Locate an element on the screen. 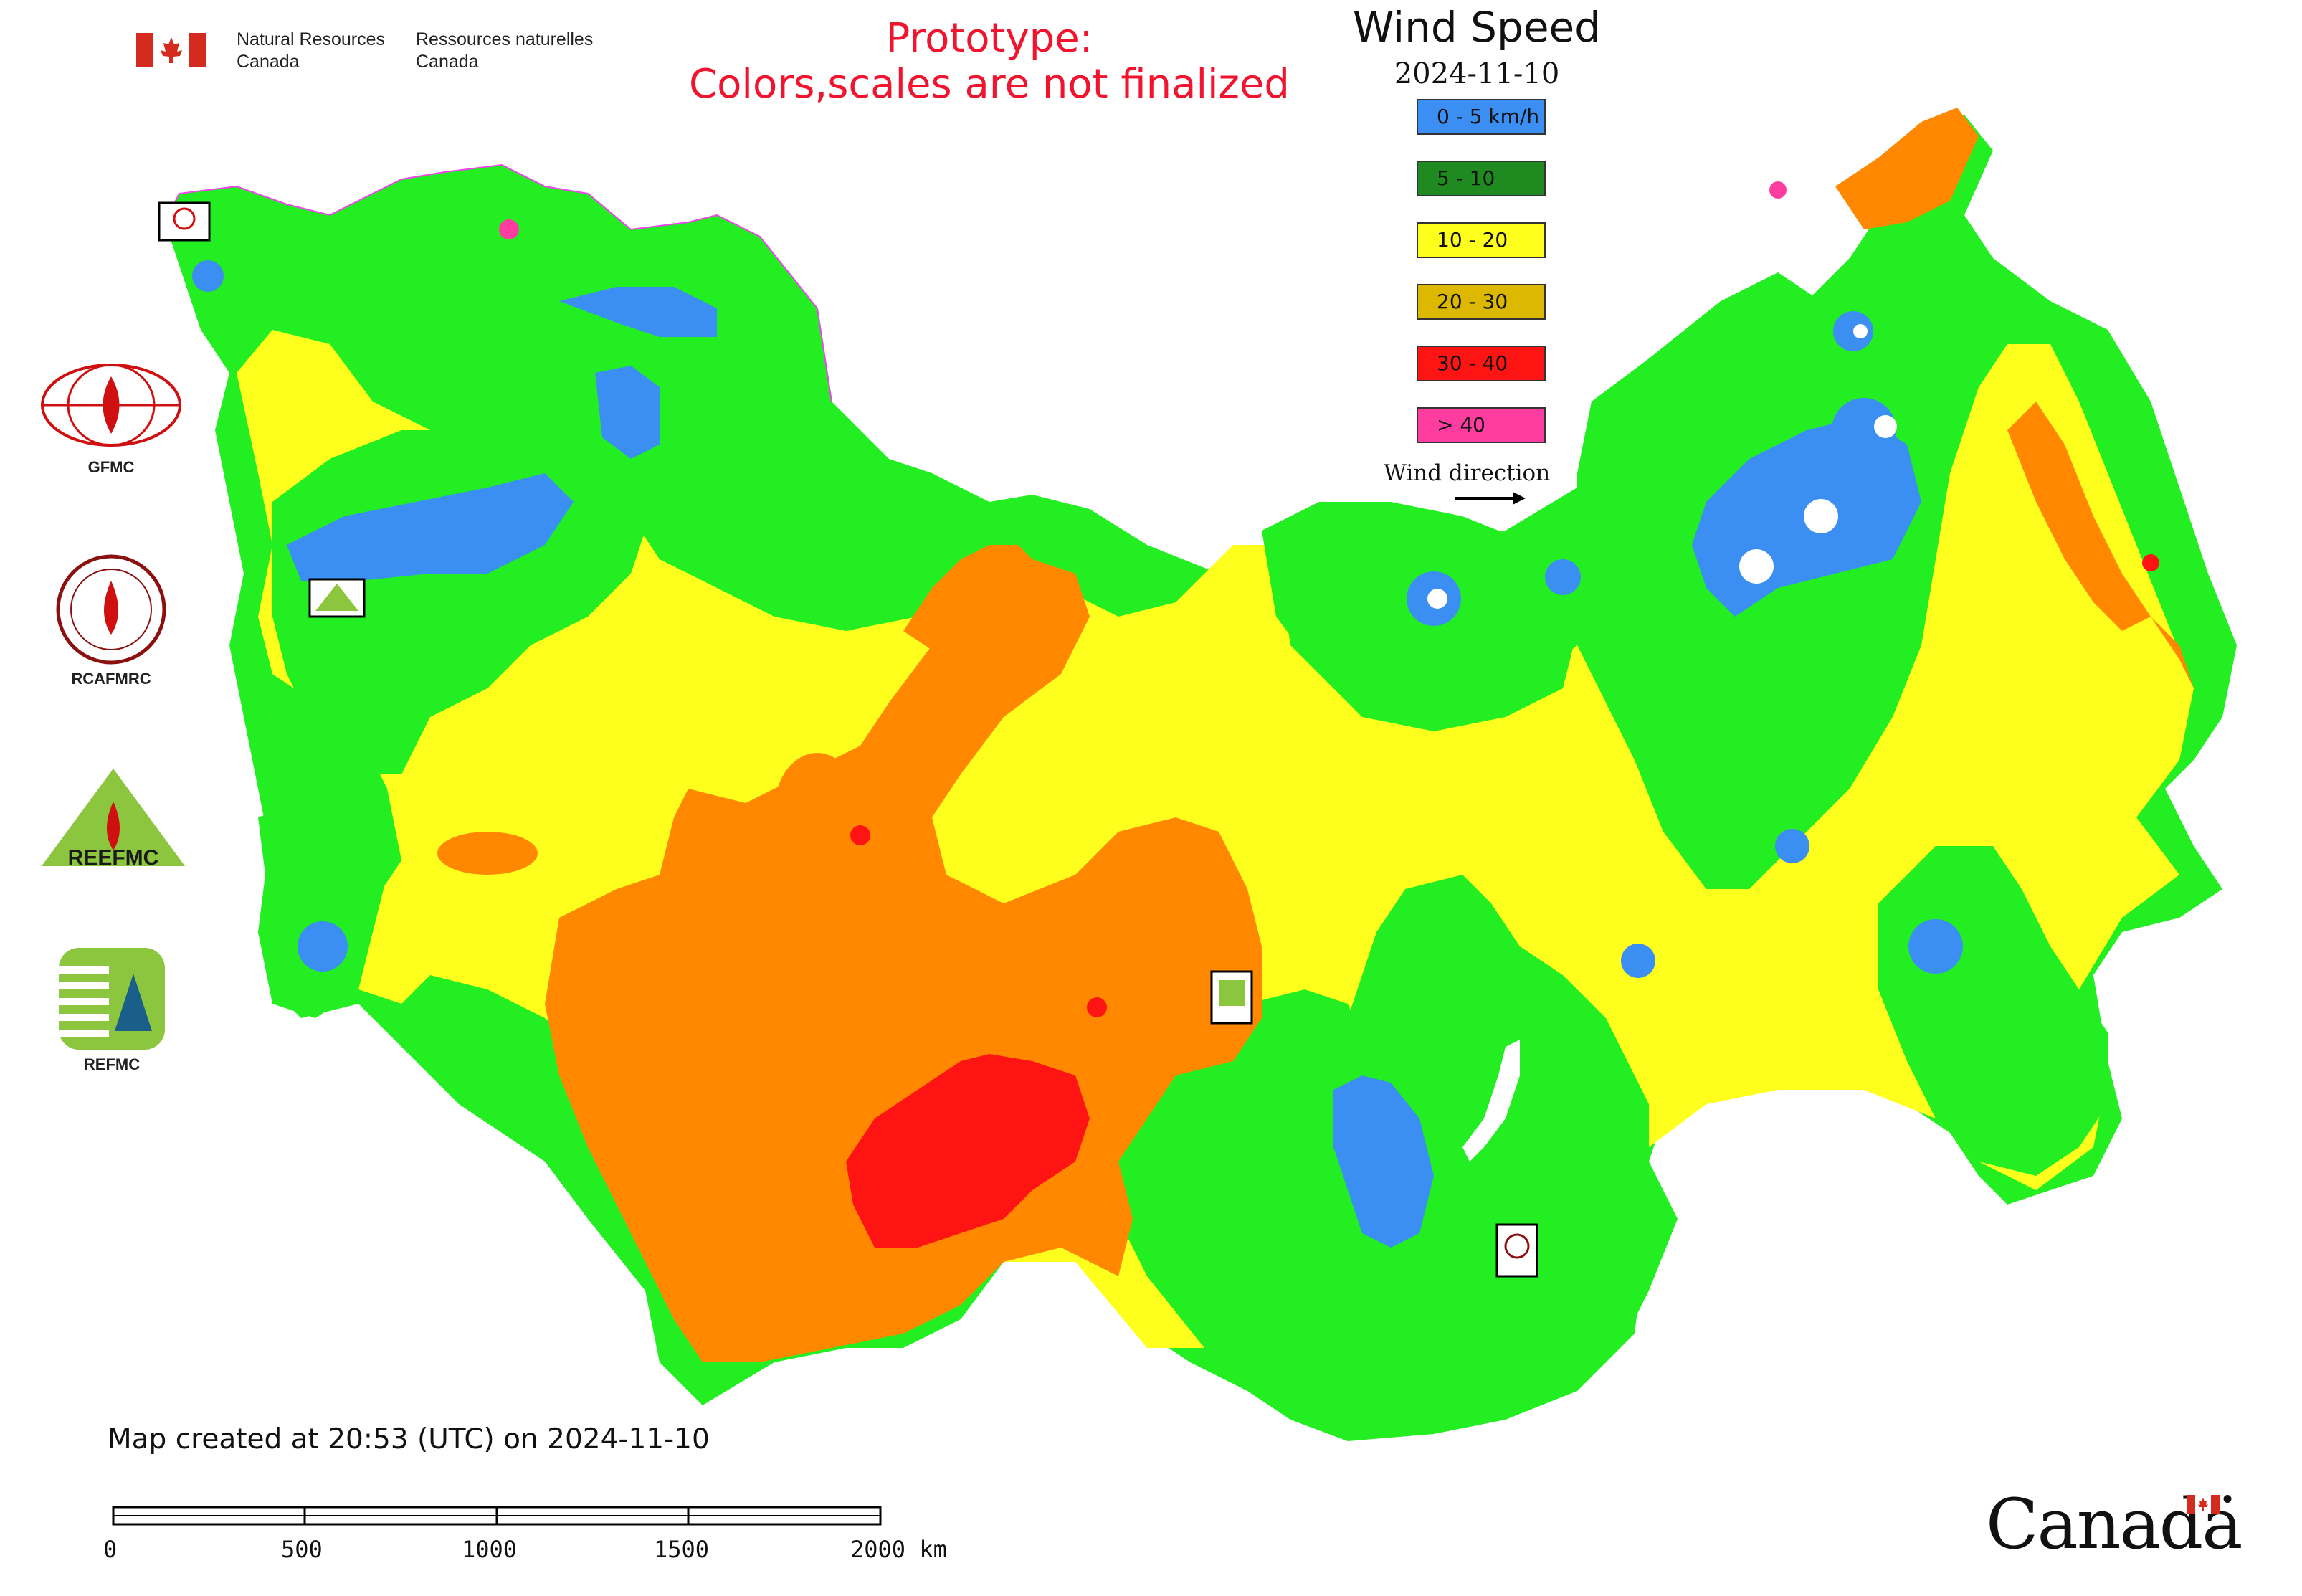  canada-flag-icon is located at coordinates (171, 50).